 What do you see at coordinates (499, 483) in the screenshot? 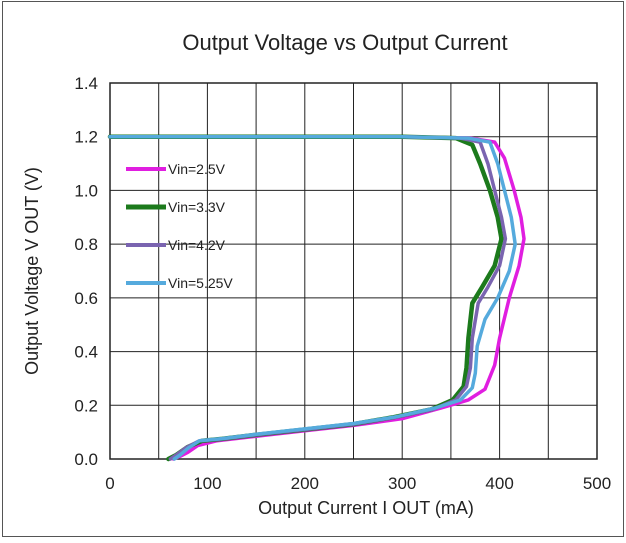
I see `x-tick-label: 400` at bounding box center [499, 483].